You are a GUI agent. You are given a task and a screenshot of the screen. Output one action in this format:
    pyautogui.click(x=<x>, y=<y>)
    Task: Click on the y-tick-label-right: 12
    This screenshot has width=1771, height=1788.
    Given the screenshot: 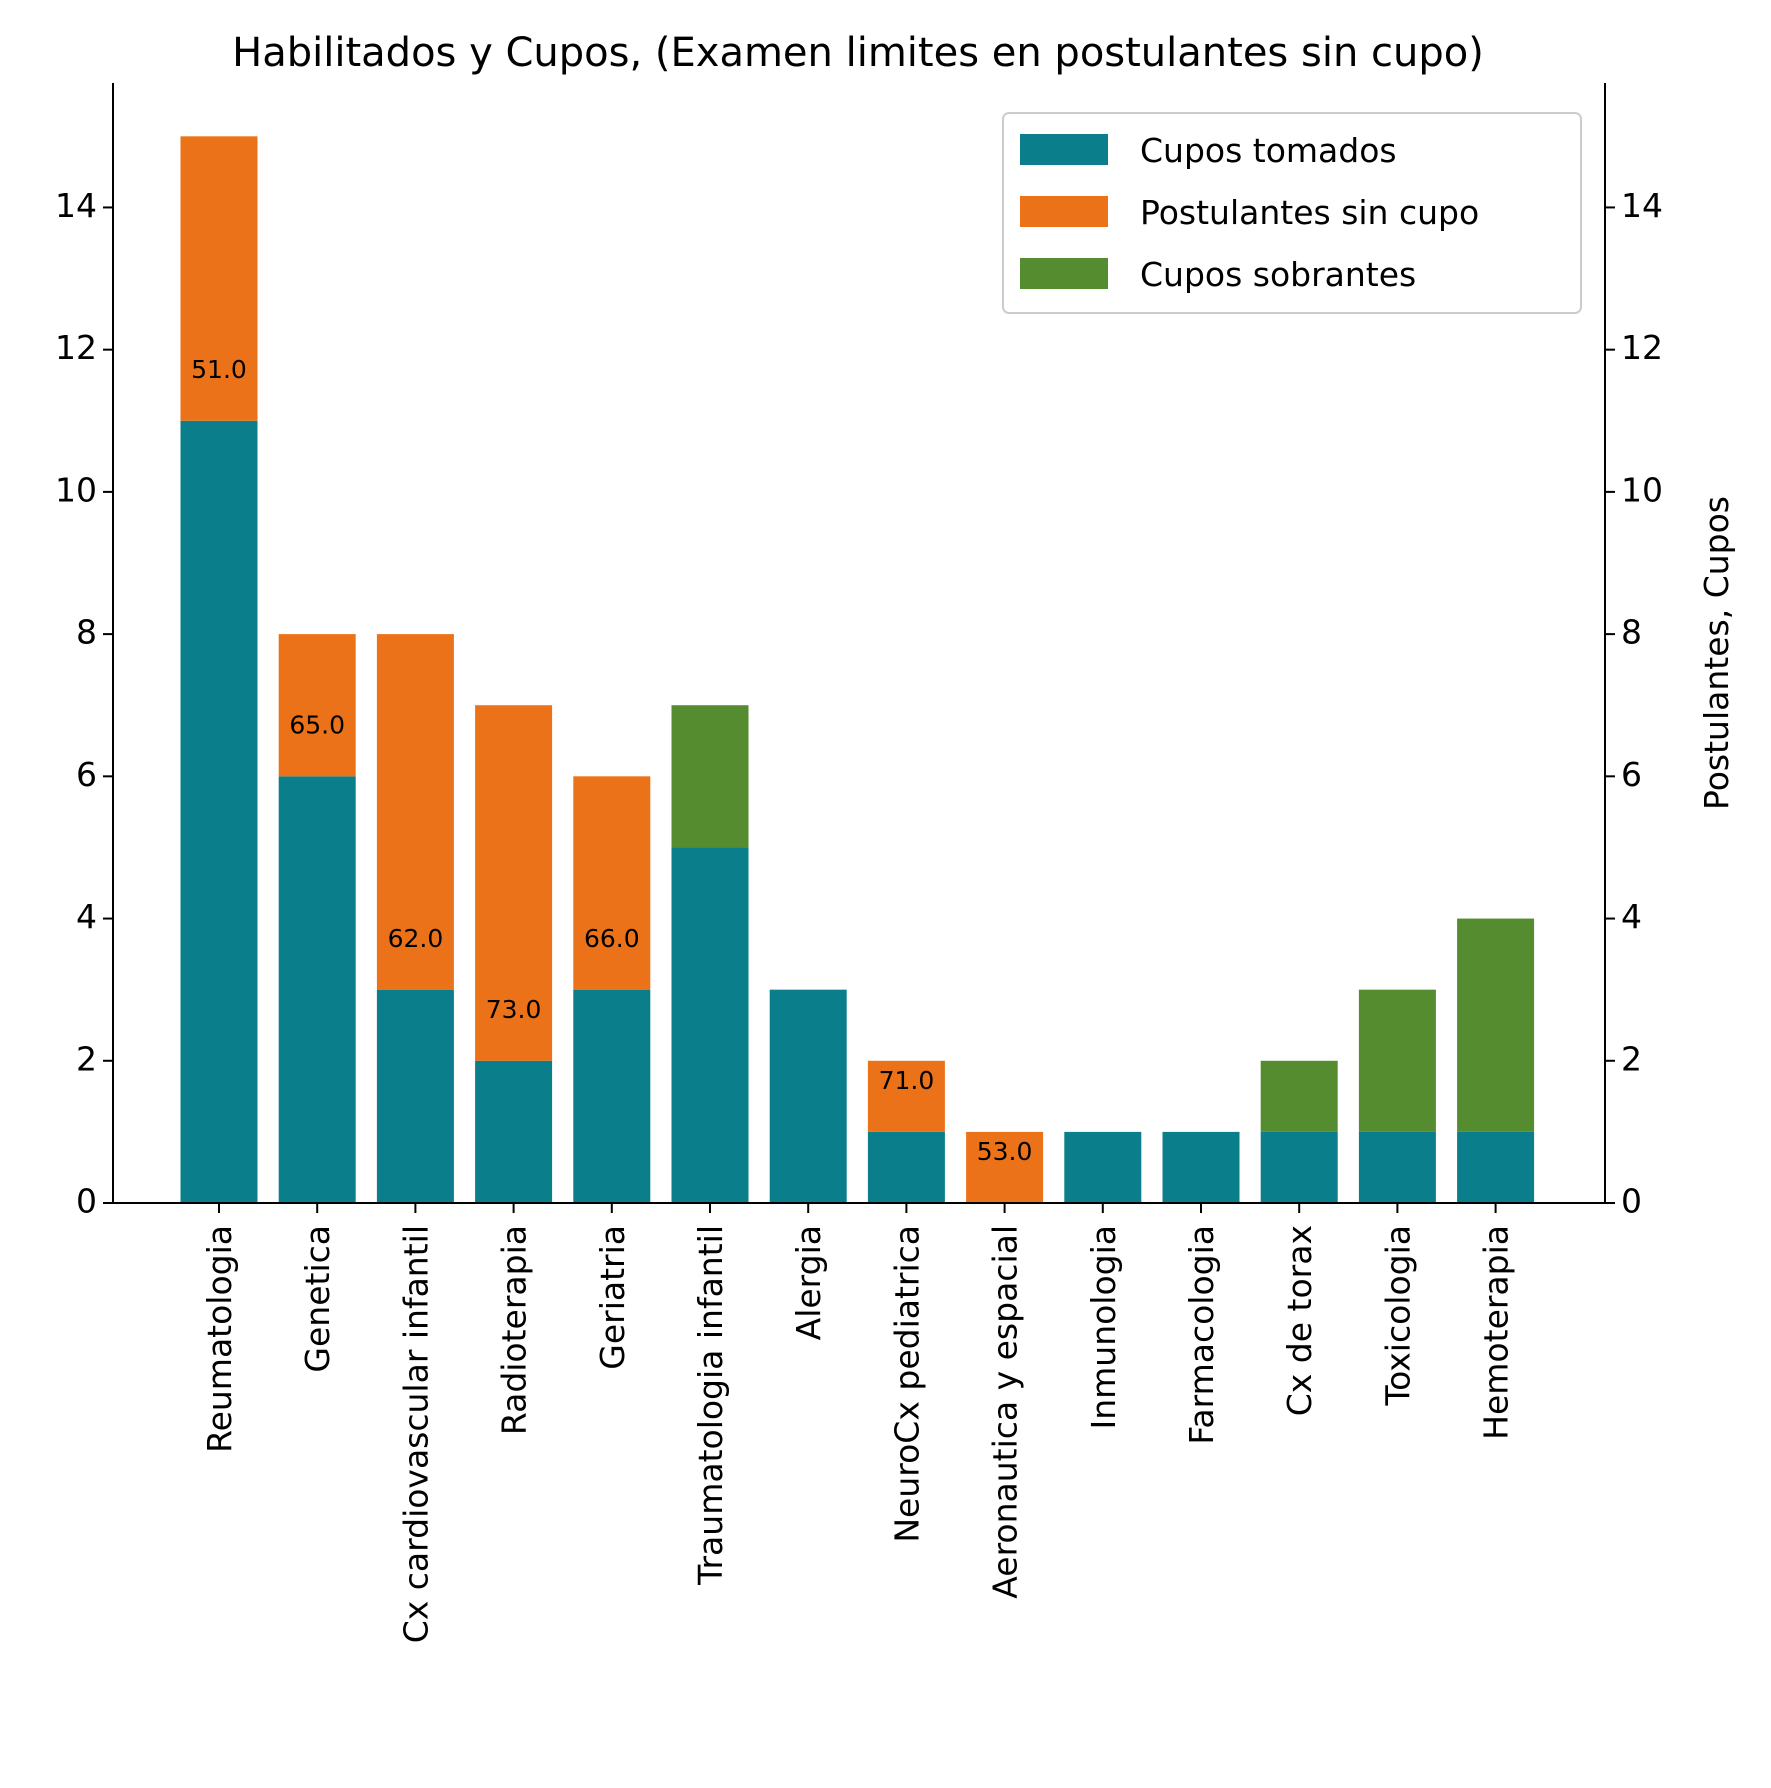 What is the action you would take?
    pyautogui.click(x=1642, y=347)
    